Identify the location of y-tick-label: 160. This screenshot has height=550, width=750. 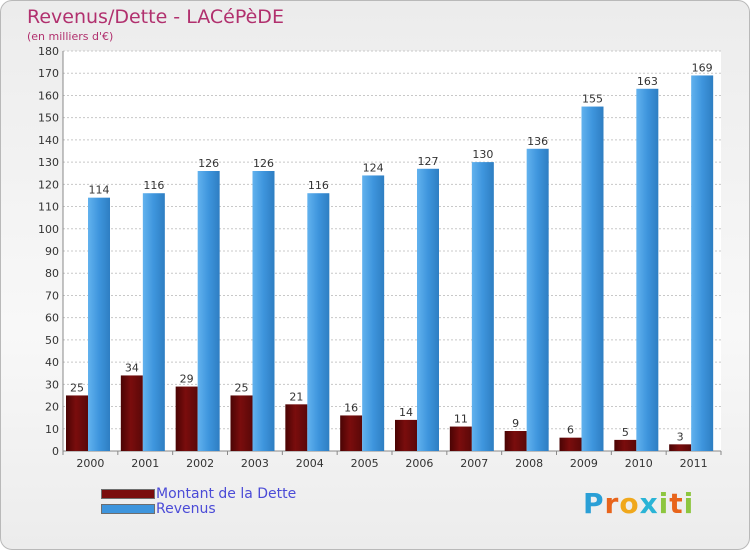
(48, 95).